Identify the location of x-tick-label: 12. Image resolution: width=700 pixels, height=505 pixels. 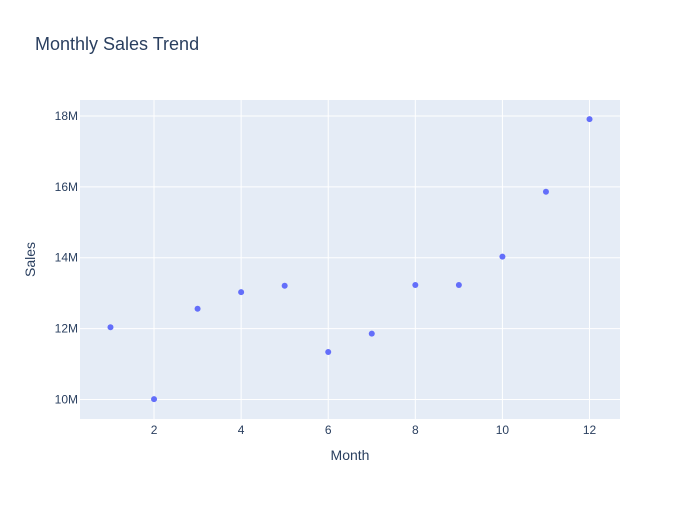
(590, 430).